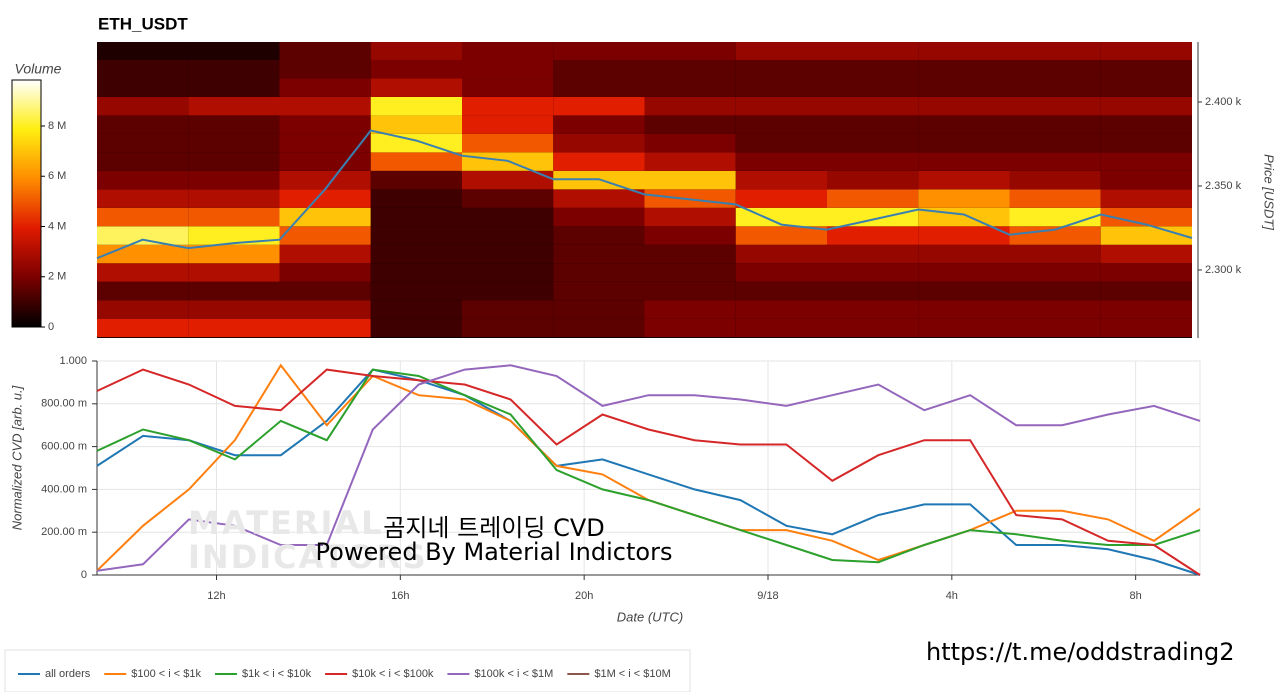  Describe the element at coordinates (64, 447) in the screenshot. I see `y-tick-label: 600.00 m` at that location.